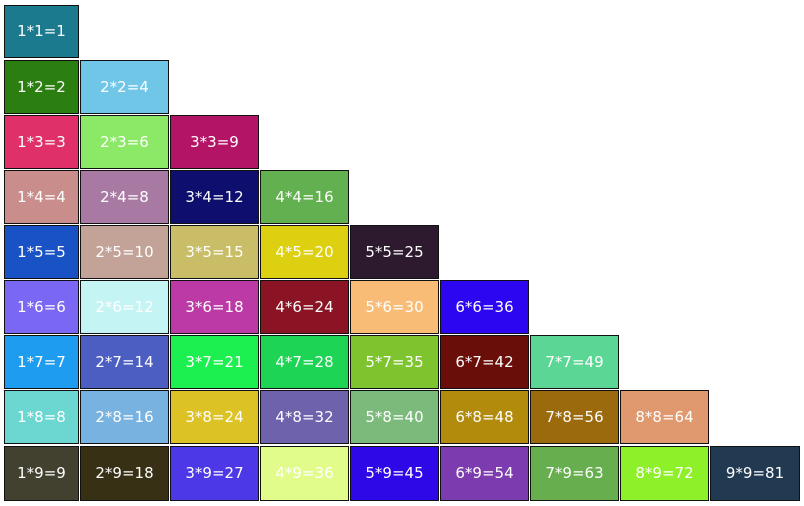 Image resolution: width=804 pixels, height=506 pixels. Describe the element at coordinates (41, 197) in the screenshot. I see `table-cell: 1*4=4` at that location.